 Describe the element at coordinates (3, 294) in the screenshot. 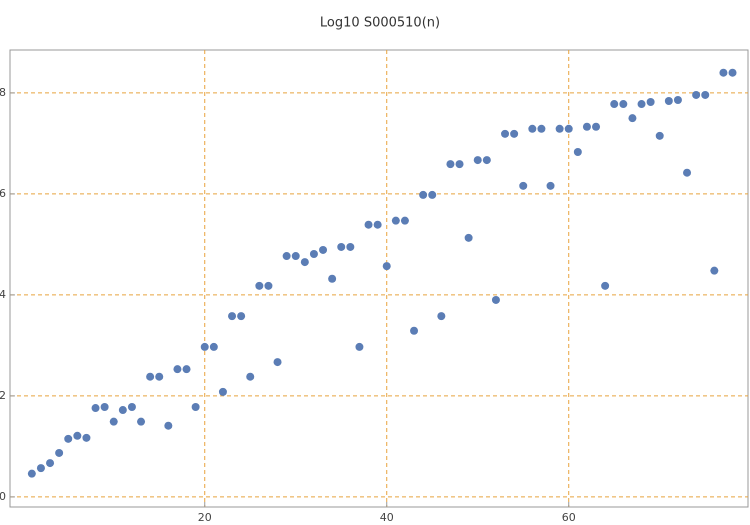

I see `y-tick-label: 4` at that location.